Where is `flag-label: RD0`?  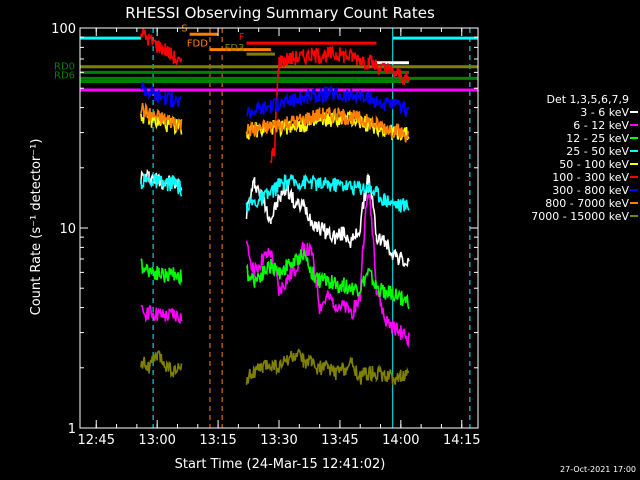
flag-label: RD0 is located at coordinates (64, 66).